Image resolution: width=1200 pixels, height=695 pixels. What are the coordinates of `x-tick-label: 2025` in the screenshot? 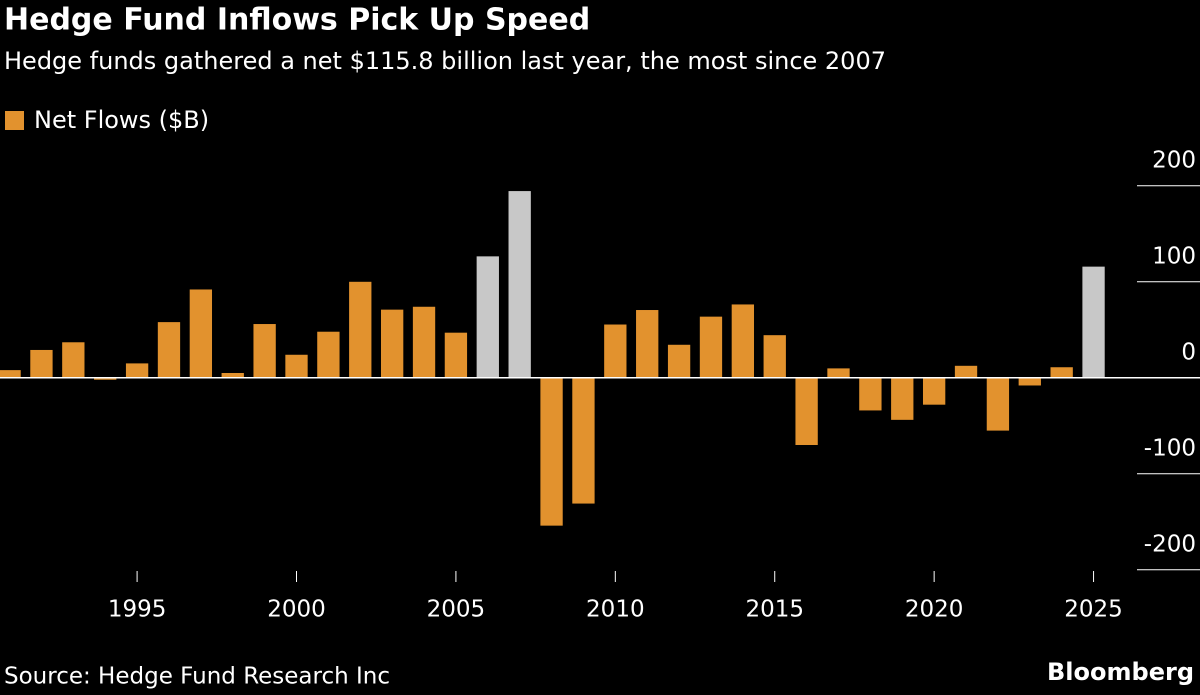 It's located at (1093, 610).